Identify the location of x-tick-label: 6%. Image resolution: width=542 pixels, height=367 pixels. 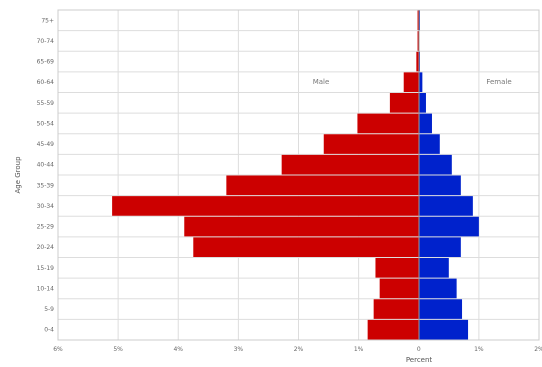
(58, 349).